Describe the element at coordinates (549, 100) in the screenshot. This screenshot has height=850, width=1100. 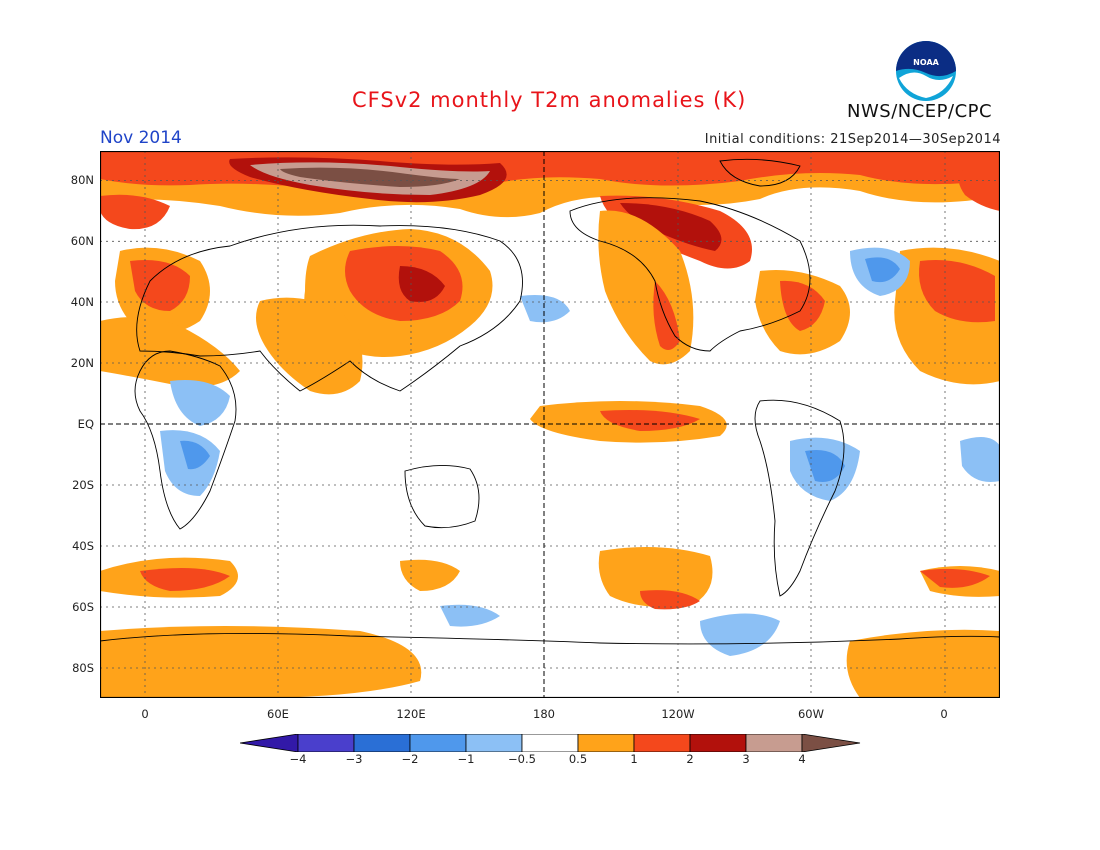
I see `map-title: CFSv2 monthly T2m anomalies (K)` at that location.